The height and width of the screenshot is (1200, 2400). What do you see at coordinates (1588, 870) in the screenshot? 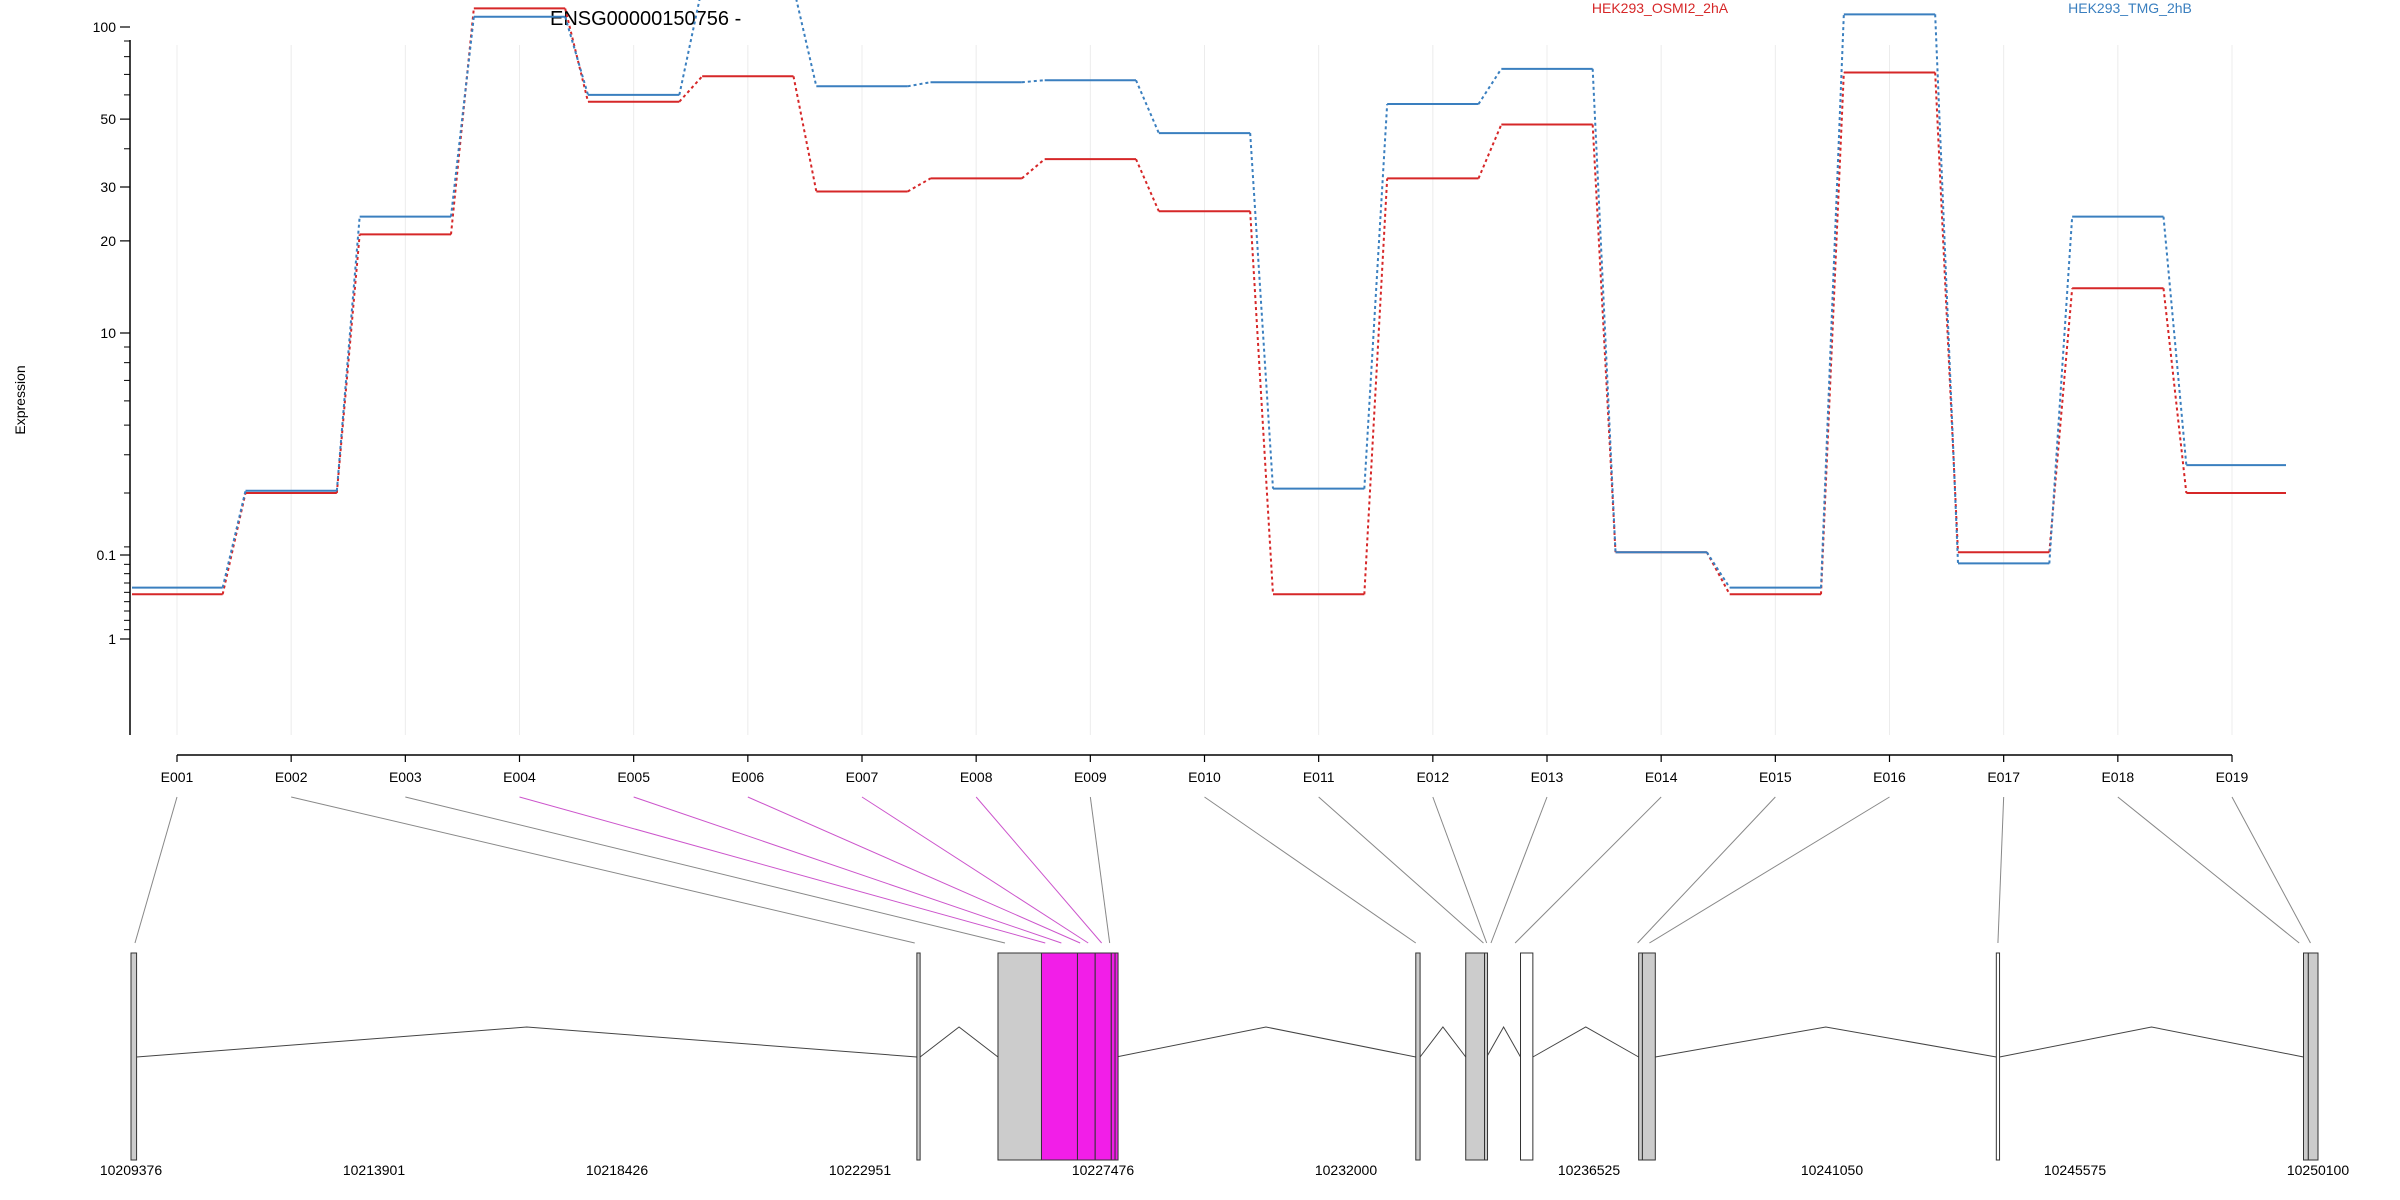
I see `exon-connector-E014` at bounding box center [1588, 870].